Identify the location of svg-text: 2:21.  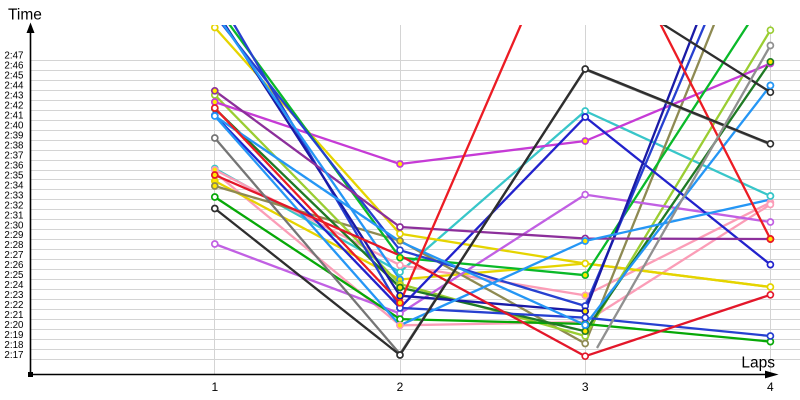
(13, 315).